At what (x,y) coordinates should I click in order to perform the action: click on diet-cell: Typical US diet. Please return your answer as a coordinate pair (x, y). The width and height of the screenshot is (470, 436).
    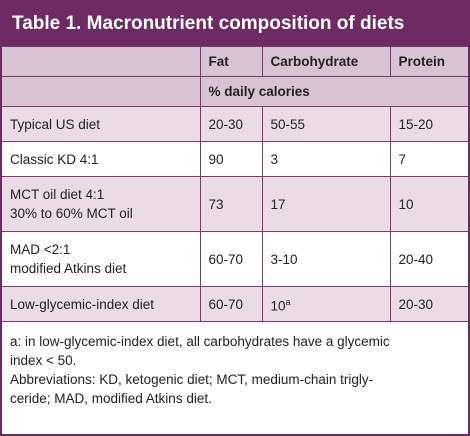
    Looking at the image, I should click on (101, 124).